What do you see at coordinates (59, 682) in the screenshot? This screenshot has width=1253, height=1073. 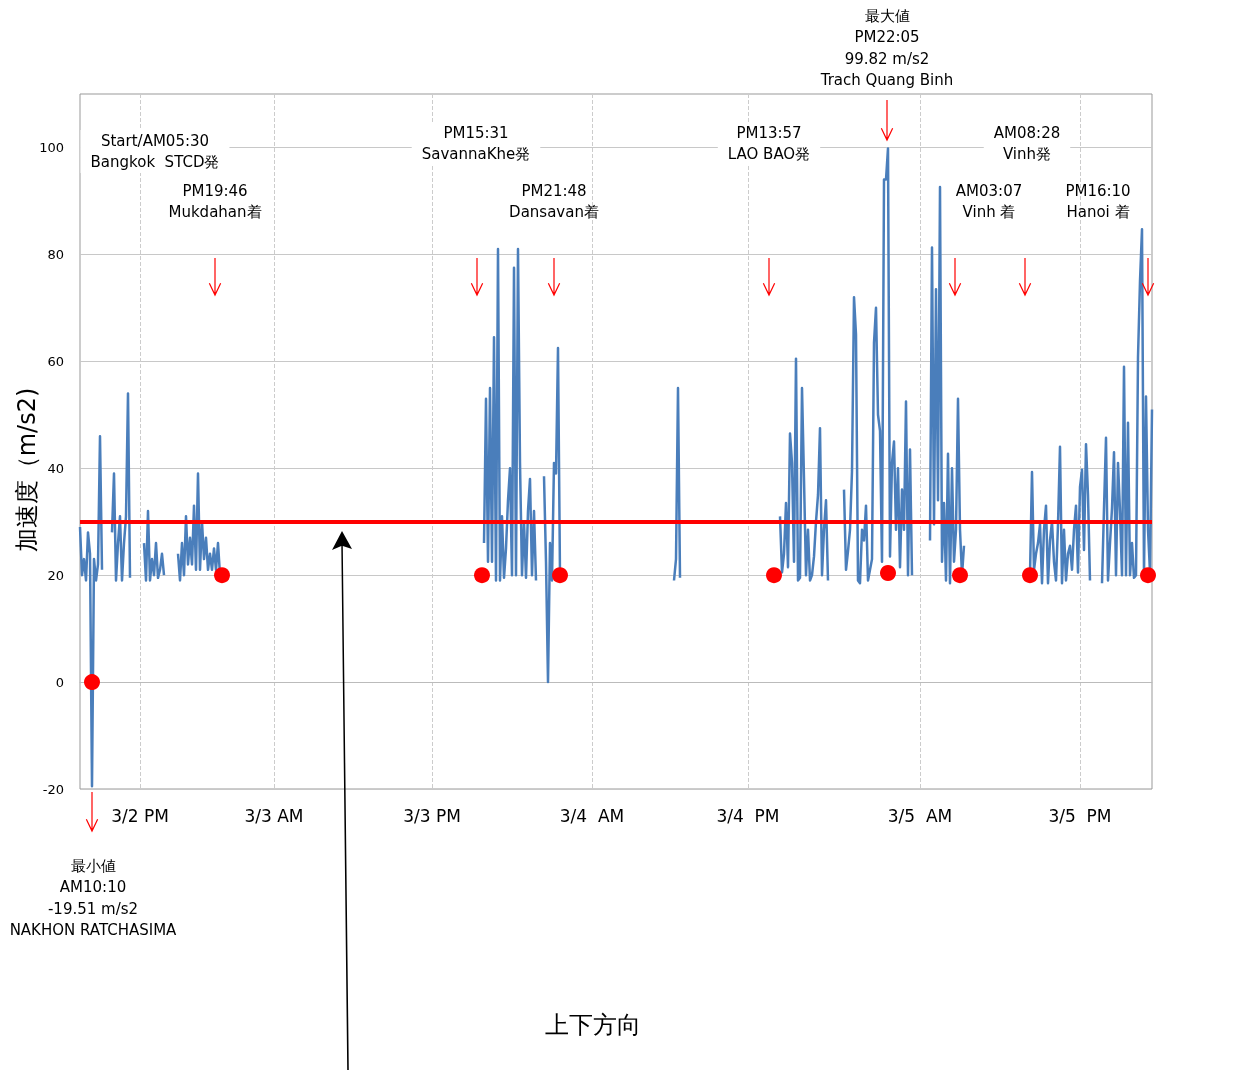 I see `y-tick-label: 0` at bounding box center [59, 682].